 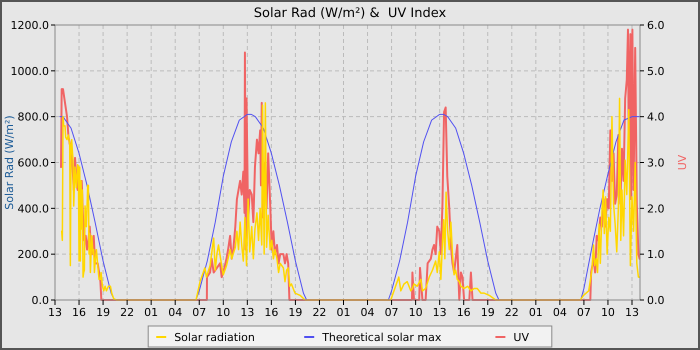 I want to click on y-tick-label: 400.0, so click(x=33, y=209).